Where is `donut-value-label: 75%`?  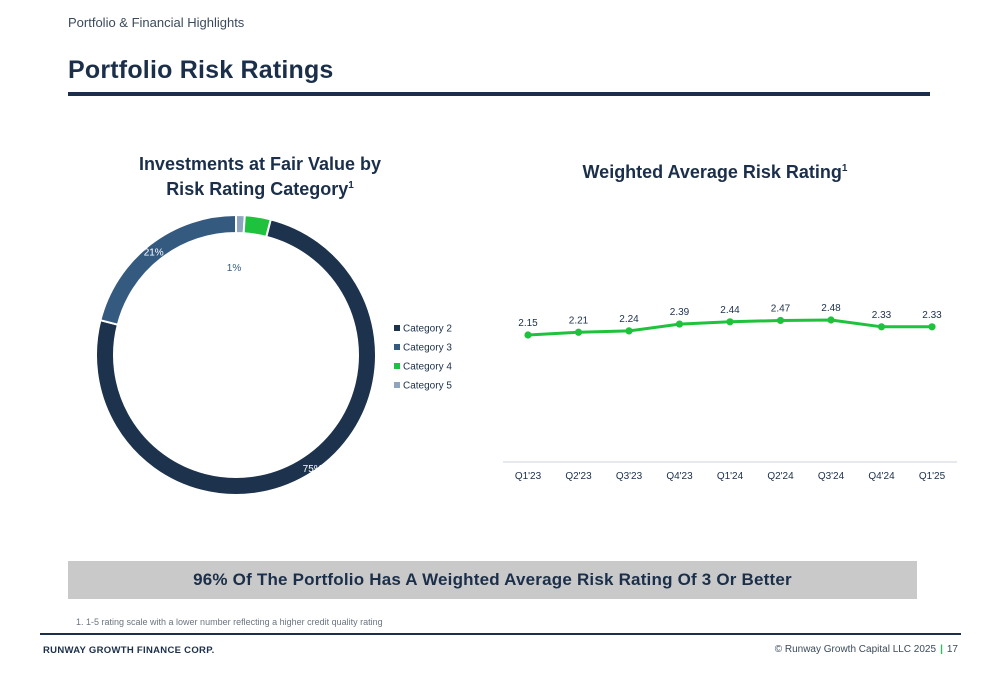 donut-value-label: 75% is located at coordinates (313, 469).